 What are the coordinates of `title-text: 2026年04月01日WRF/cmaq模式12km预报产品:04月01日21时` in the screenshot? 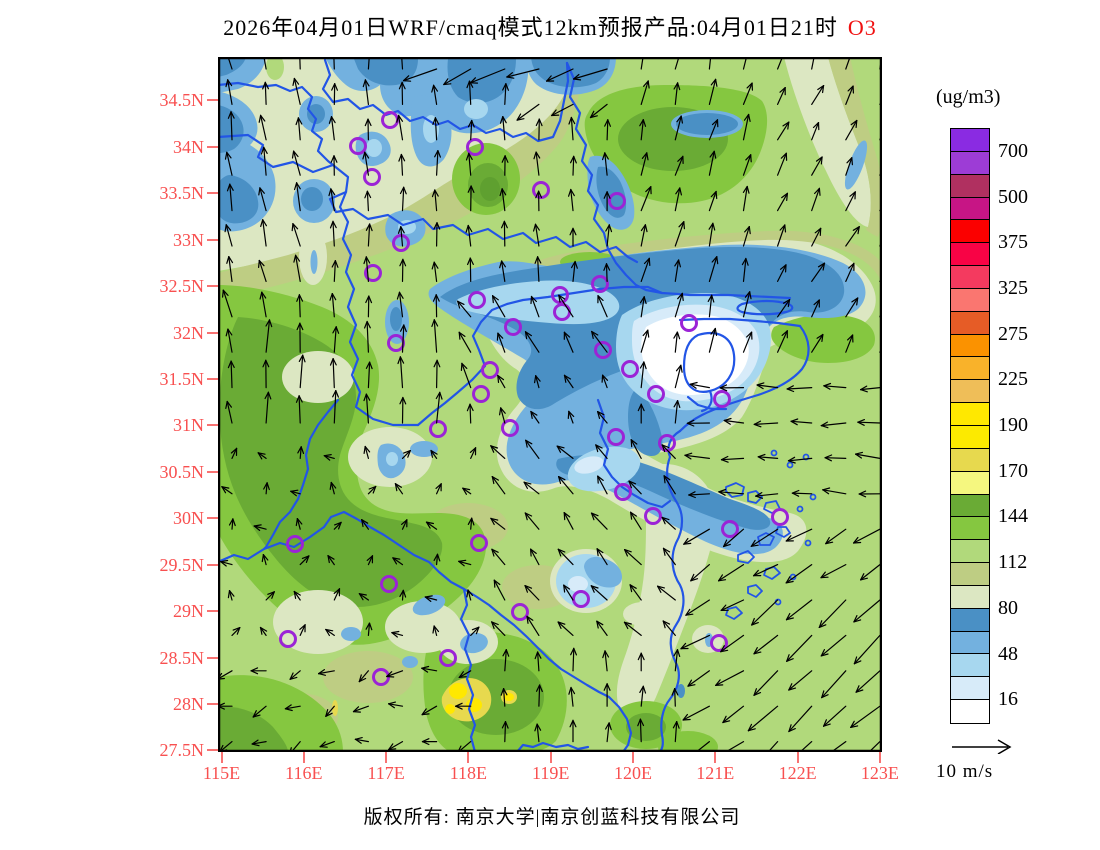 It's located at (530, 27).